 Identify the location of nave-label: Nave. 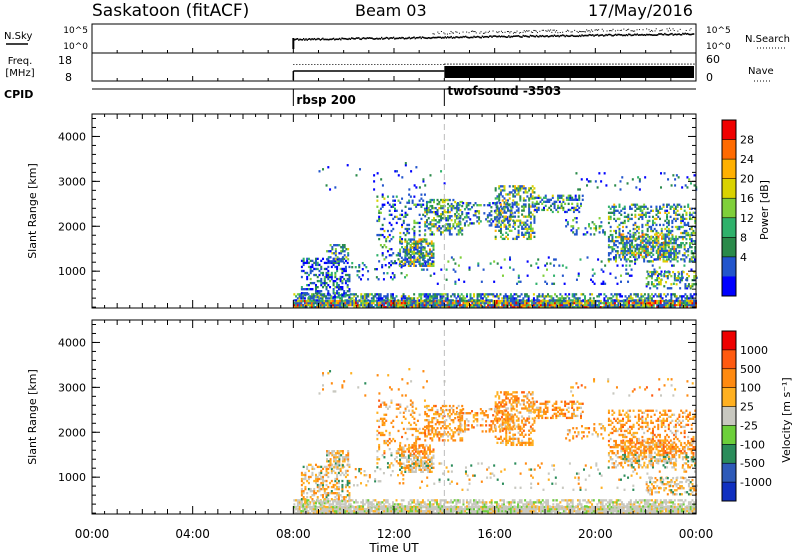
(761, 71).